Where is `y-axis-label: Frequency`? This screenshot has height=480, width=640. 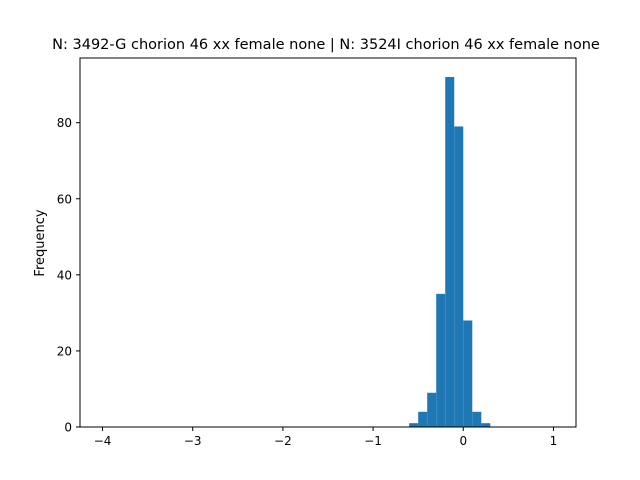 y-axis-label: Frequency is located at coordinates (40, 242).